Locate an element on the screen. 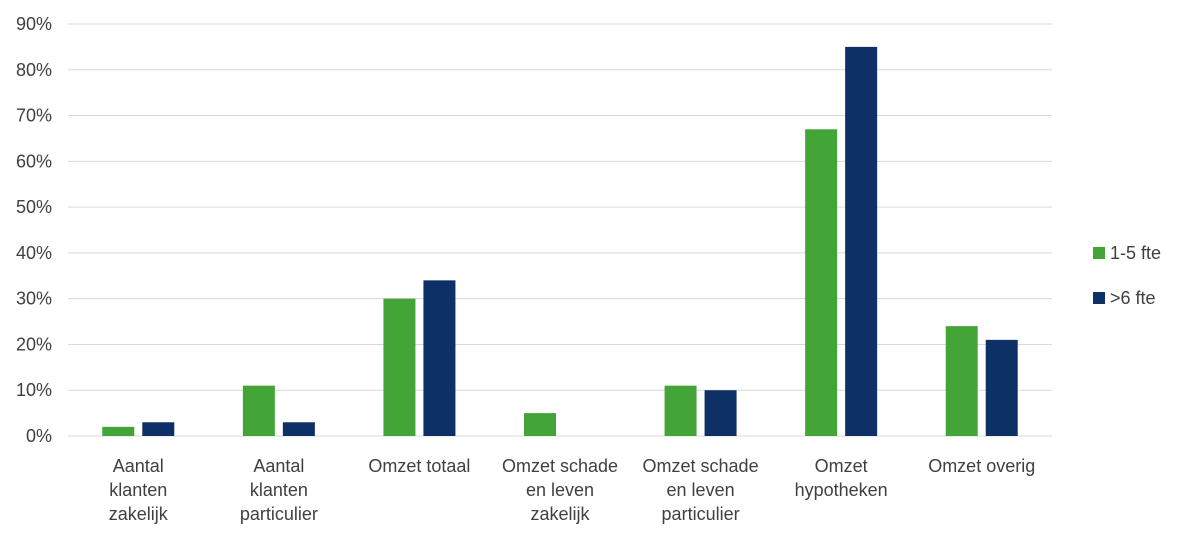 This screenshot has height=536, width=1181. y-axis-ticks: 0% 10% 20% 30% 40% 50% 60% 70% 80% 90% is located at coordinates (34, 230).